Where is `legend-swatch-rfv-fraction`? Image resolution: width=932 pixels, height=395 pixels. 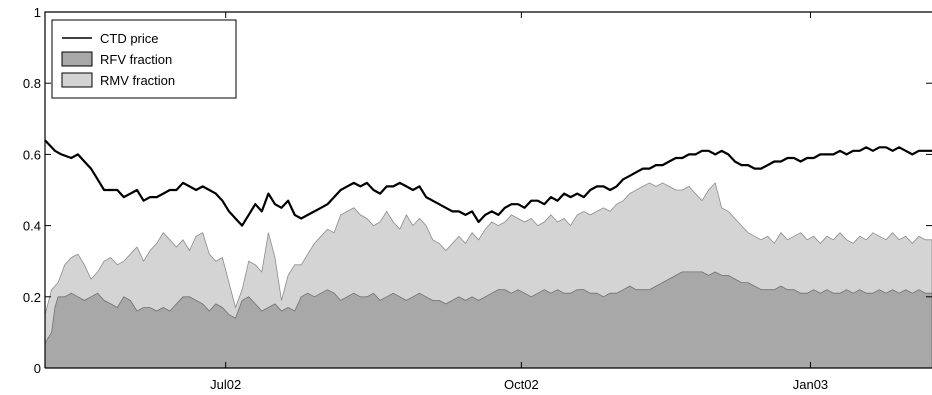 legend-swatch-rfv-fraction is located at coordinates (77, 59).